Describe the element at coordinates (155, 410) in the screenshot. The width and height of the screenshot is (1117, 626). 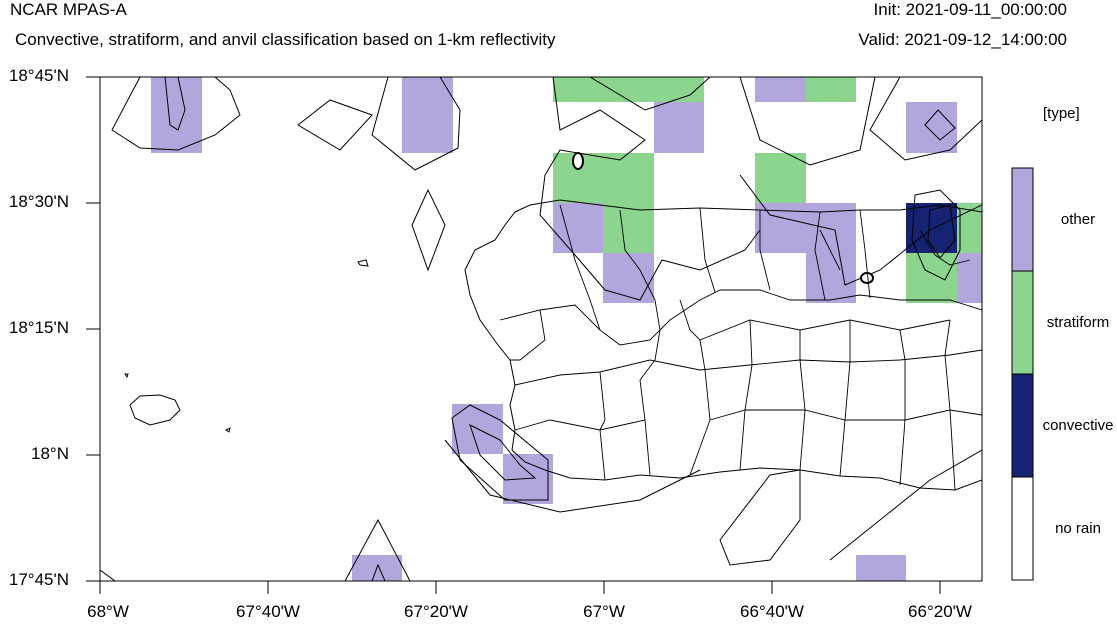
I see `mona-island` at that location.